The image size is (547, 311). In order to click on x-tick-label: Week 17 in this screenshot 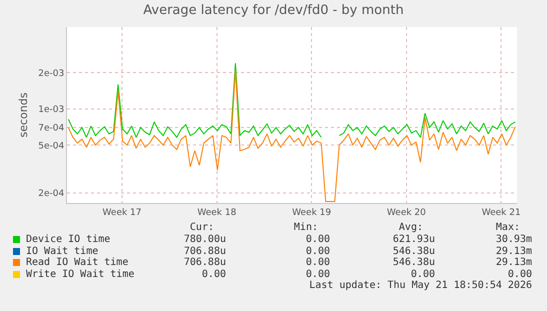, I will do `click(122, 213)`.